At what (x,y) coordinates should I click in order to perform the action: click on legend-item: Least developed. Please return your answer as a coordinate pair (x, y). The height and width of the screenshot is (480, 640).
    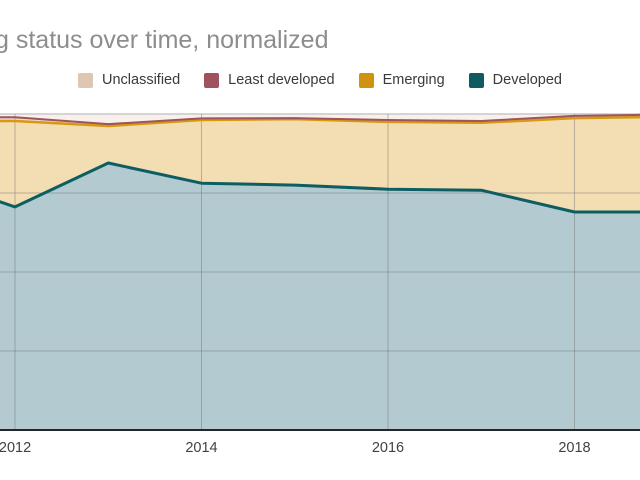
    Looking at the image, I should click on (269, 80).